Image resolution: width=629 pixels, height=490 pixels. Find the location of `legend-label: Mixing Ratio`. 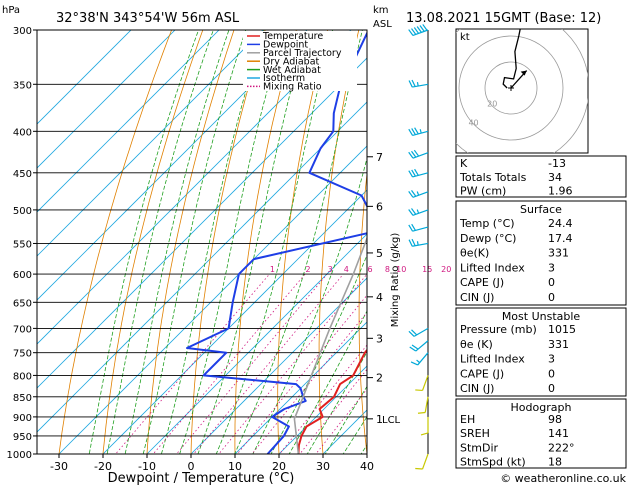

legend-label: Mixing Ratio is located at coordinates (292, 87).